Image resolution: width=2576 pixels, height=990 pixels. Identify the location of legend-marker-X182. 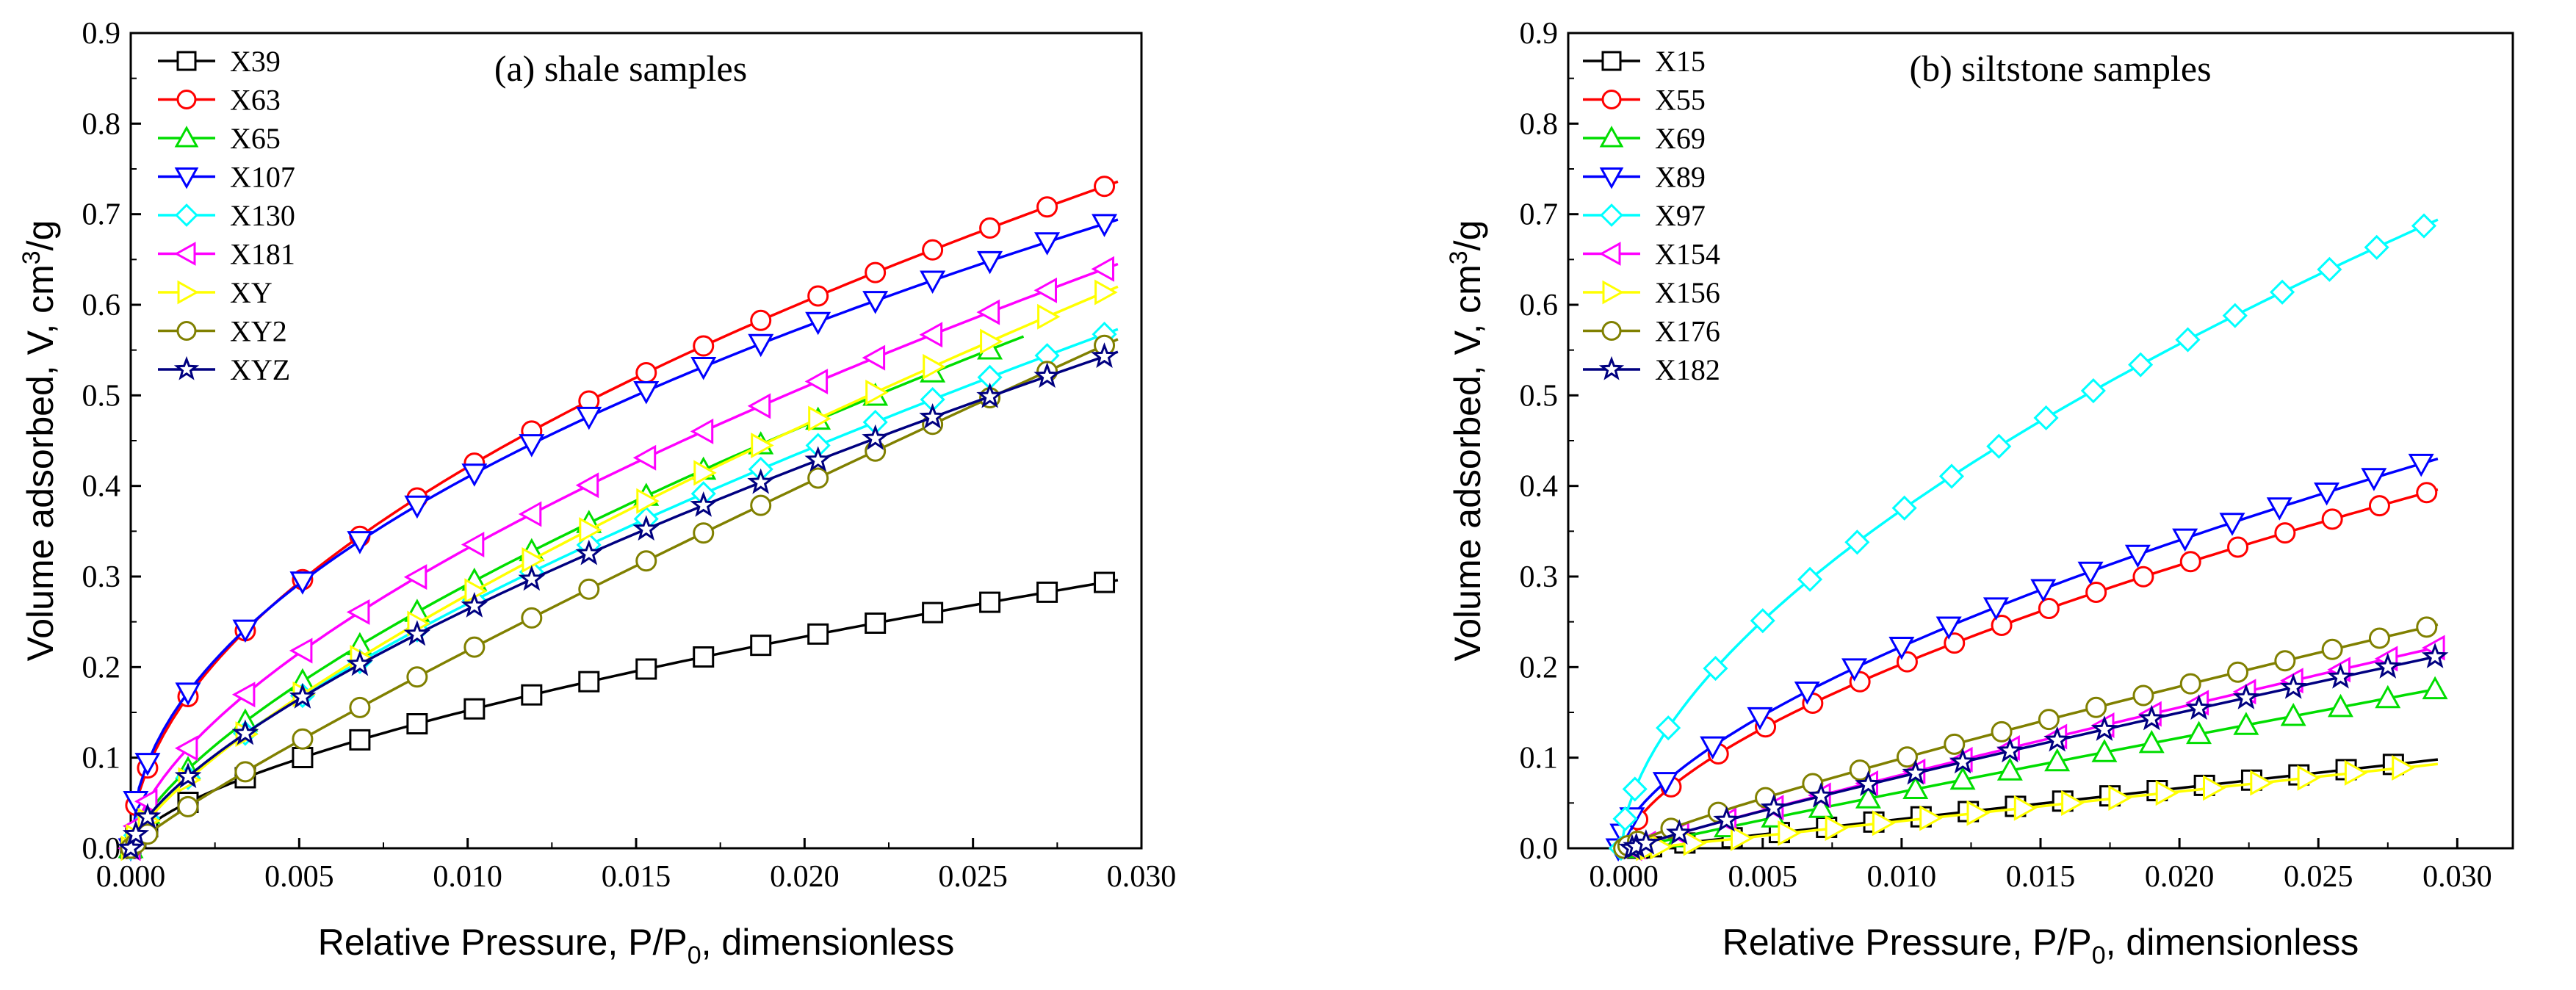
(1611, 367).